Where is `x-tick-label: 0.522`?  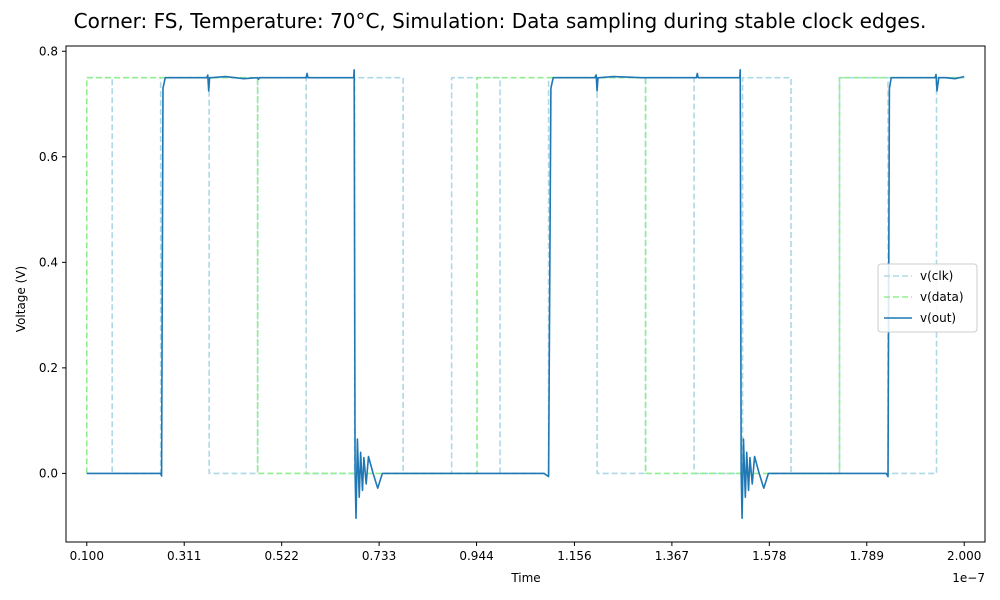
x-tick-label: 0.522 is located at coordinates (281, 556).